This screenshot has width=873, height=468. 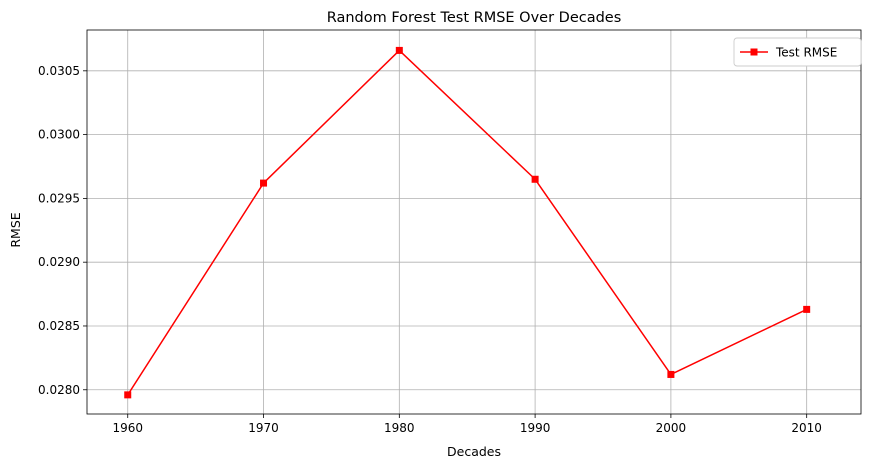 I want to click on y-tick-label: 0.0290, so click(x=59, y=262).